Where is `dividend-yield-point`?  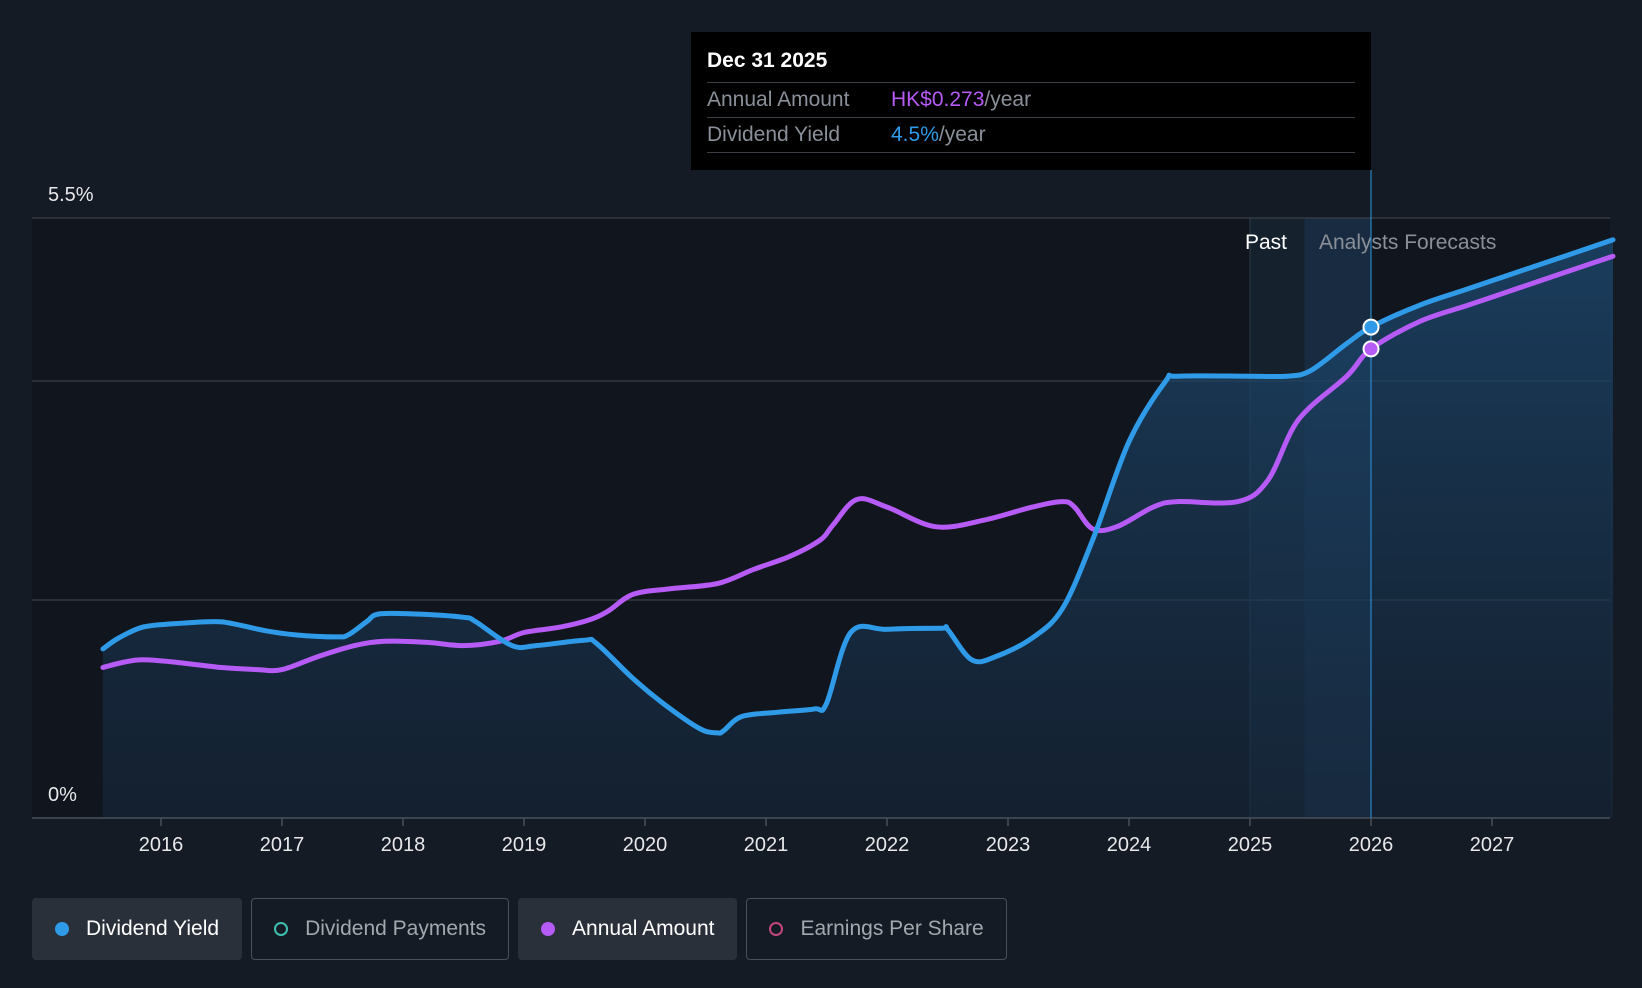 dividend-yield-point is located at coordinates (1371, 327).